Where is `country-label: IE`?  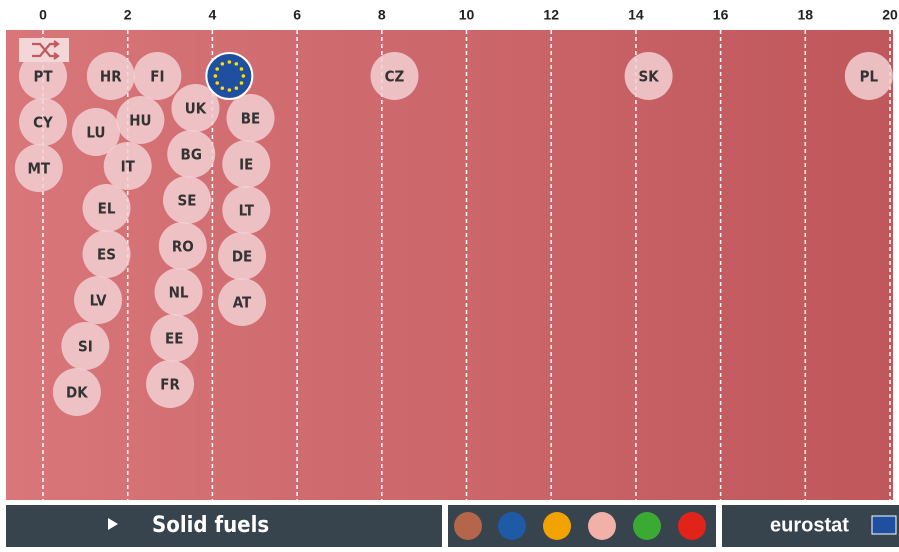 country-label: IE is located at coordinates (246, 165).